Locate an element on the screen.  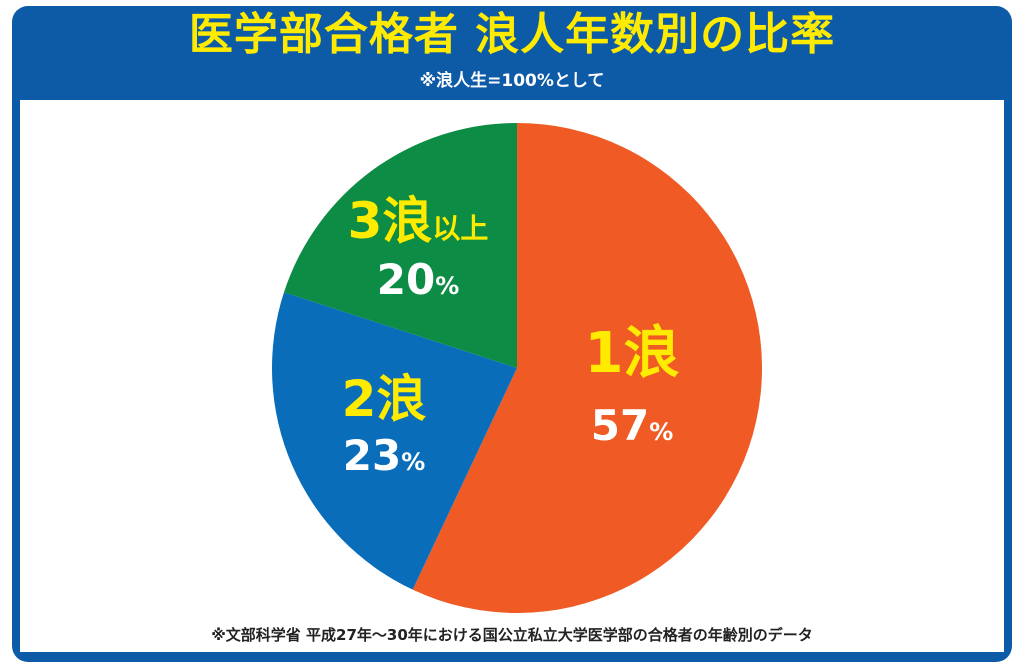
chart-subtitle: ※浪人生=100%として is located at coordinates (512, 81).